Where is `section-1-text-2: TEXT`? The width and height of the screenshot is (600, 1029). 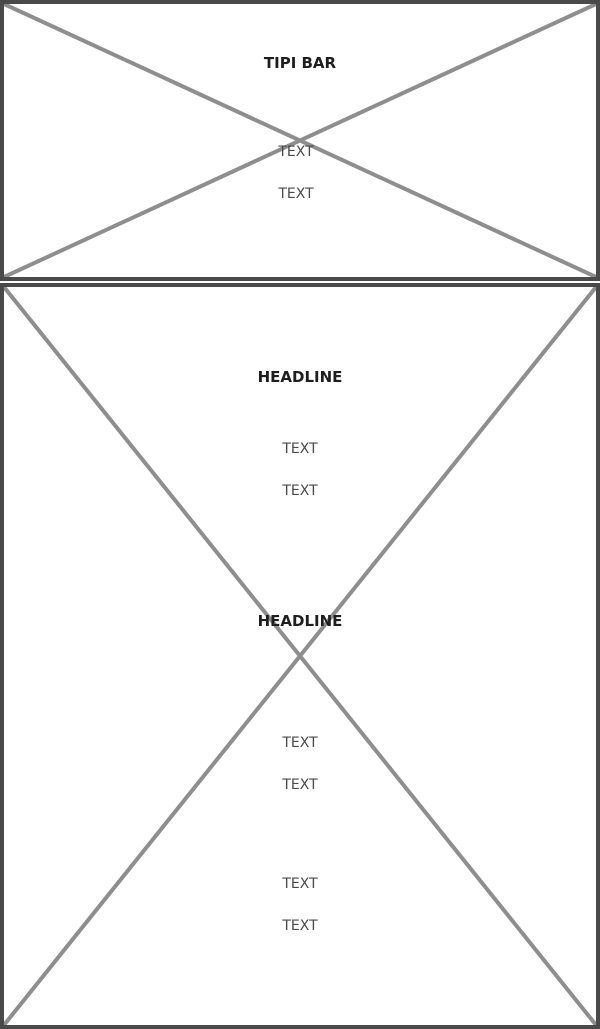
section-1-text-2: TEXT is located at coordinates (300, 491).